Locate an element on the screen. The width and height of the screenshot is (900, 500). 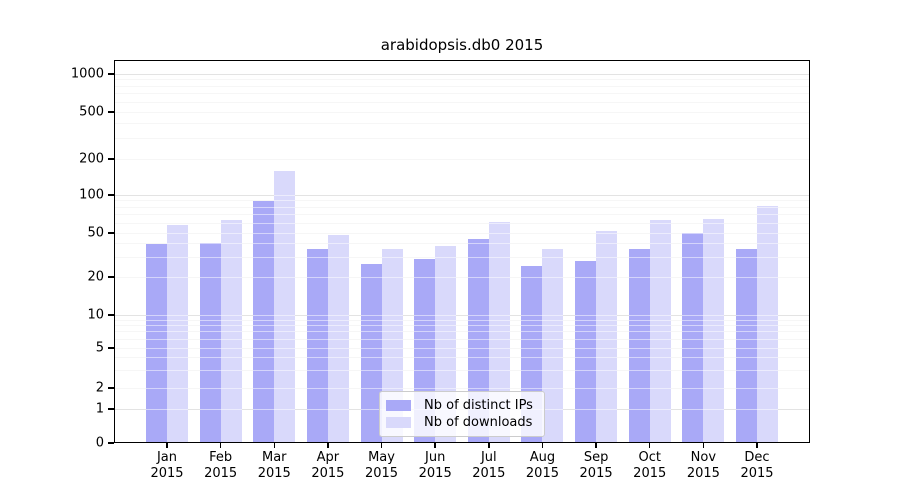
x-tick-label: Jan 2015 is located at coordinates (167, 465).